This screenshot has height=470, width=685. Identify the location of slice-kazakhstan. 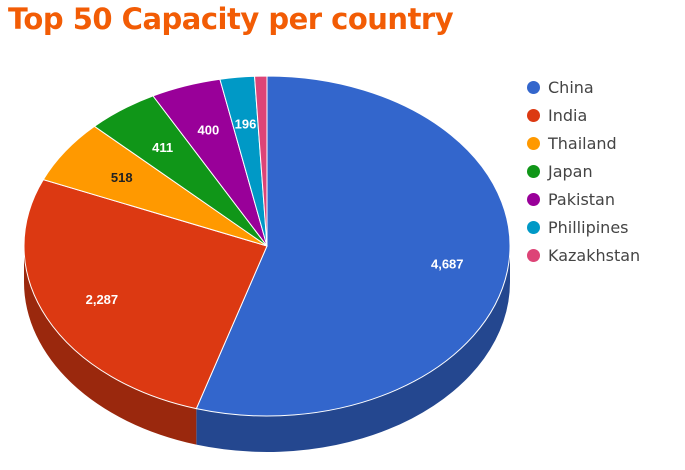
(260, 161).